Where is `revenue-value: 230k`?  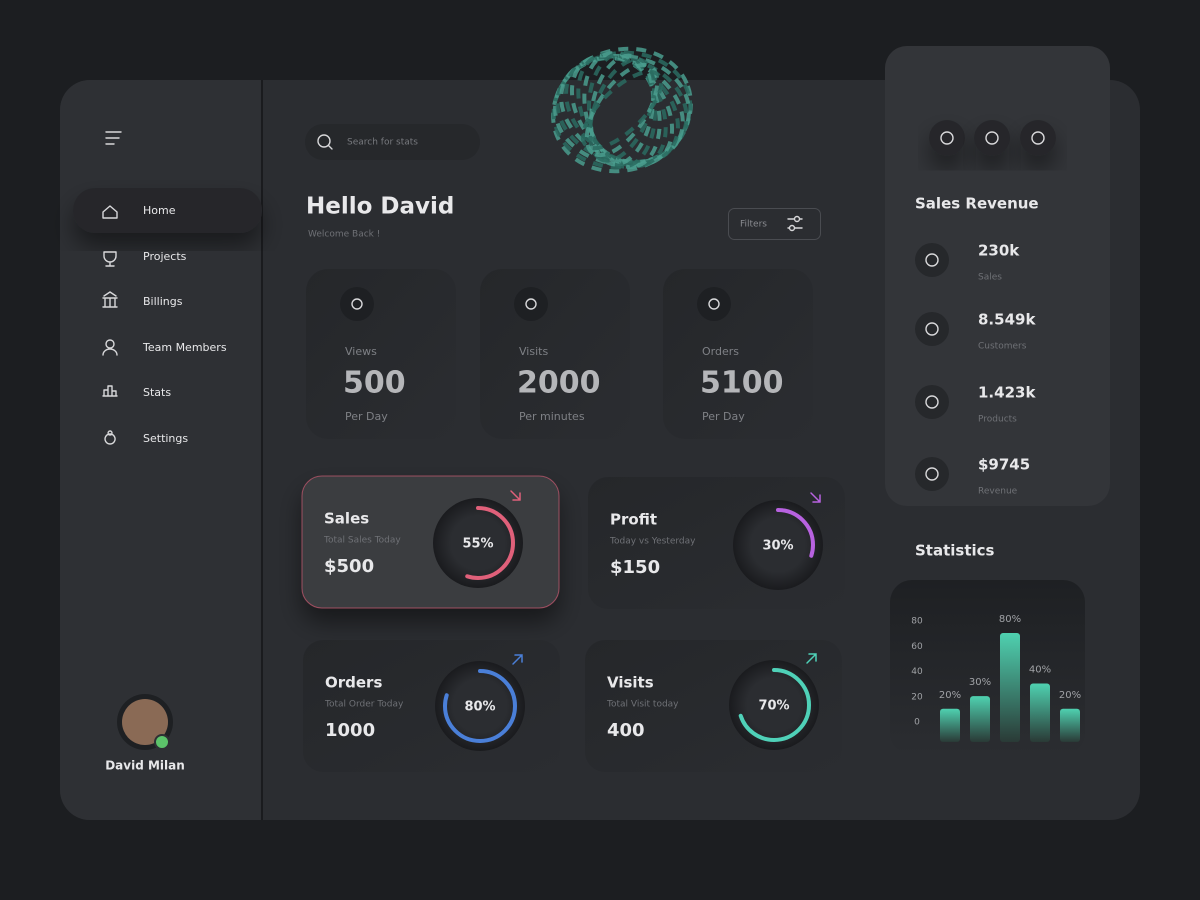 revenue-value: 230k is located at coordinates (999, 251).